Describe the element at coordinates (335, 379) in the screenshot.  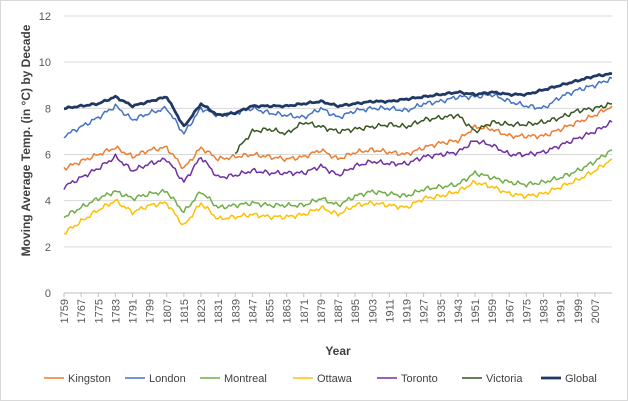
I see `legend-label-ottawa: Ottawa` at that location.